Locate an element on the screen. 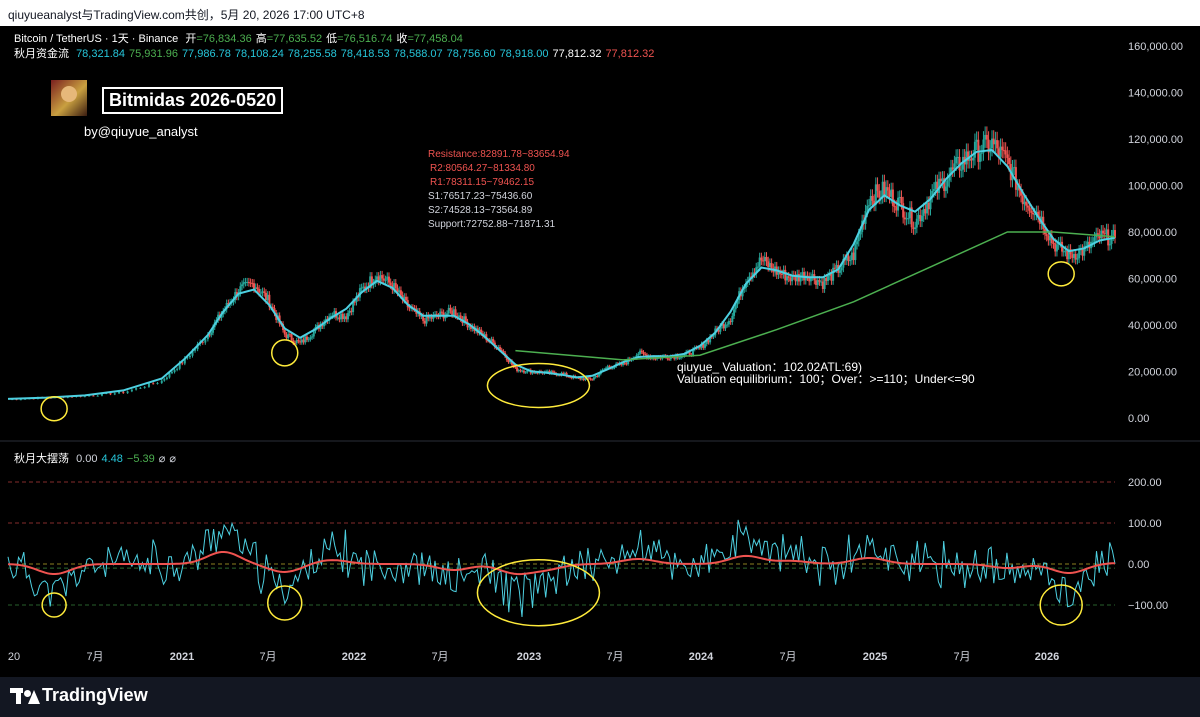 The height and width of the screenshot is (717, 1200). price-tick-label: 120,000.00 is located at coordinates (1155, 140).